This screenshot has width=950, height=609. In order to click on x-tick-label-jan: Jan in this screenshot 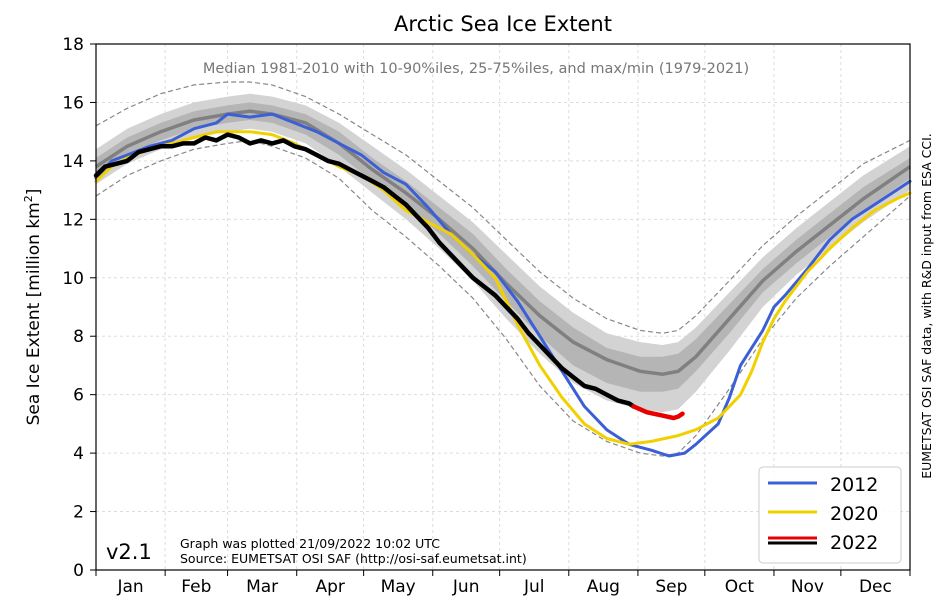, I will do `click(129, 587)`.